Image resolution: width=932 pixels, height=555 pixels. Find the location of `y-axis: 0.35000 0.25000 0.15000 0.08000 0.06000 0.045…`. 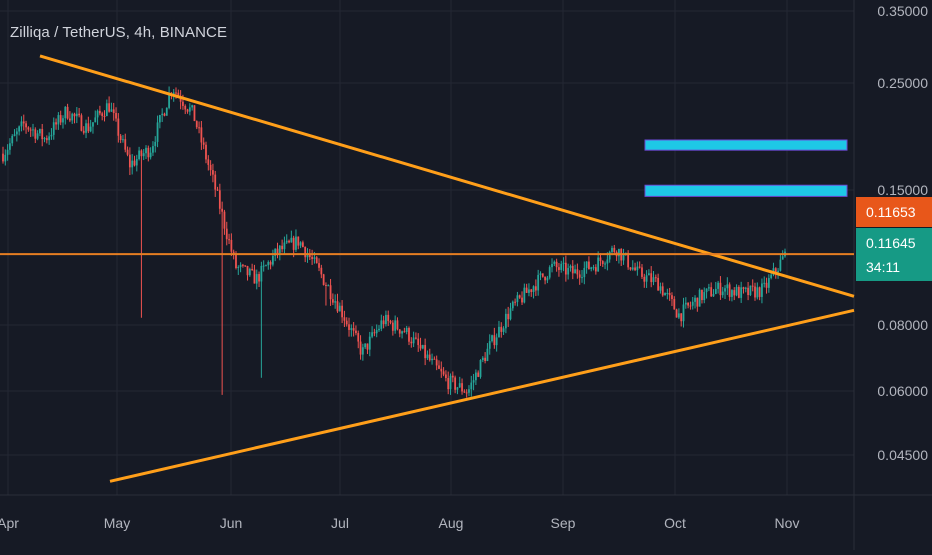

y-axis: 0.35000 0.25000 0.15000 0.08000 0.06000 0.045… is located at coordinates (902, 233).